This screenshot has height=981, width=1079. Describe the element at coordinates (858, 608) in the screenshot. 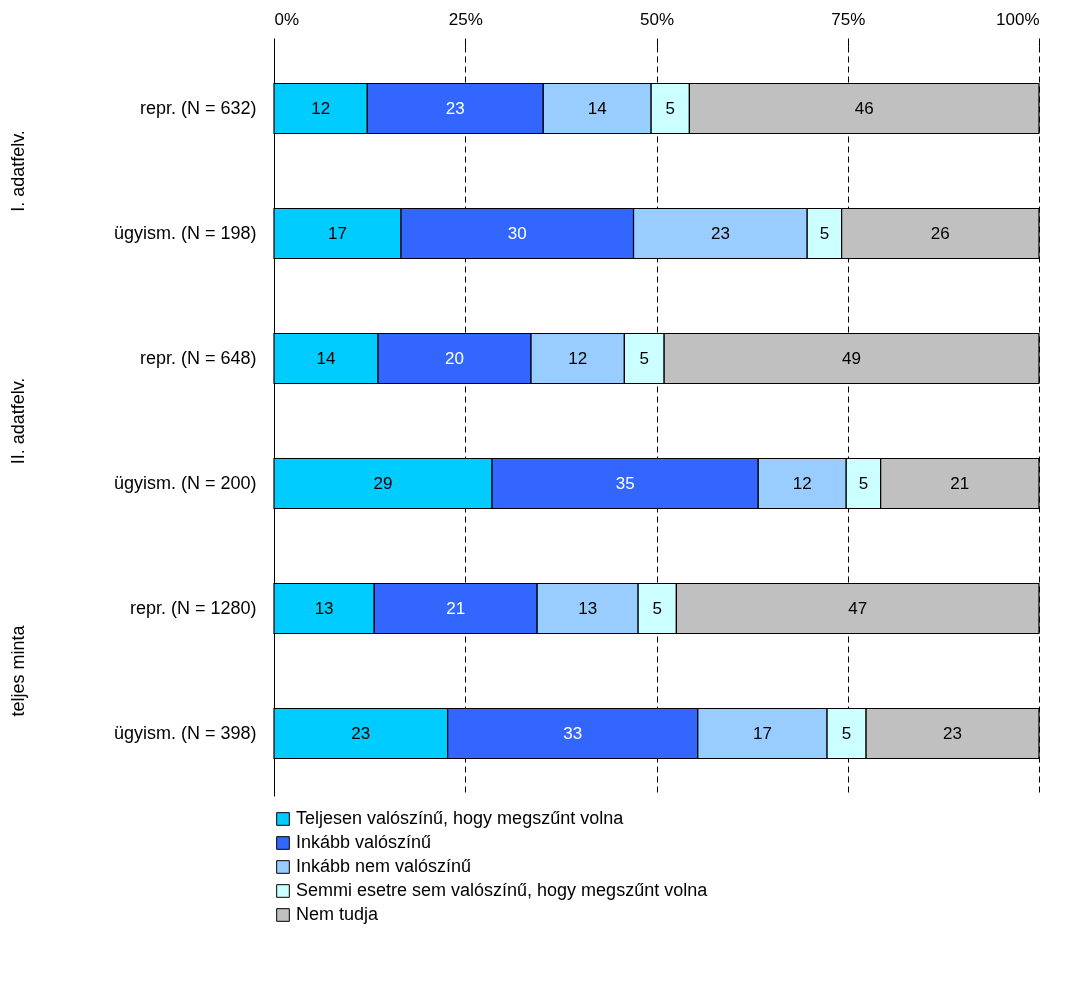

I see `data-label: 47` at that location.